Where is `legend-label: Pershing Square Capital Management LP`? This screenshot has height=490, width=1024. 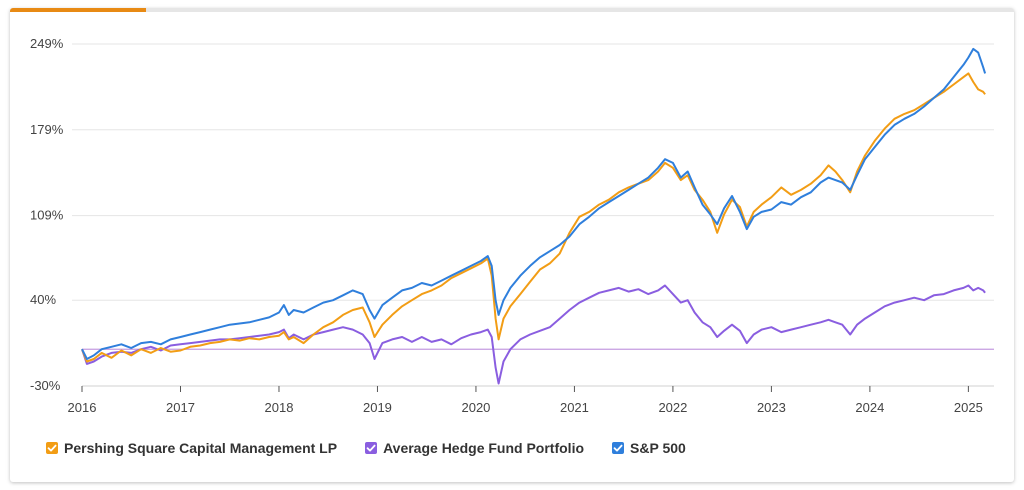 legend-label: Pershing Square Capital Management LP is located at coordinates (201, 448).